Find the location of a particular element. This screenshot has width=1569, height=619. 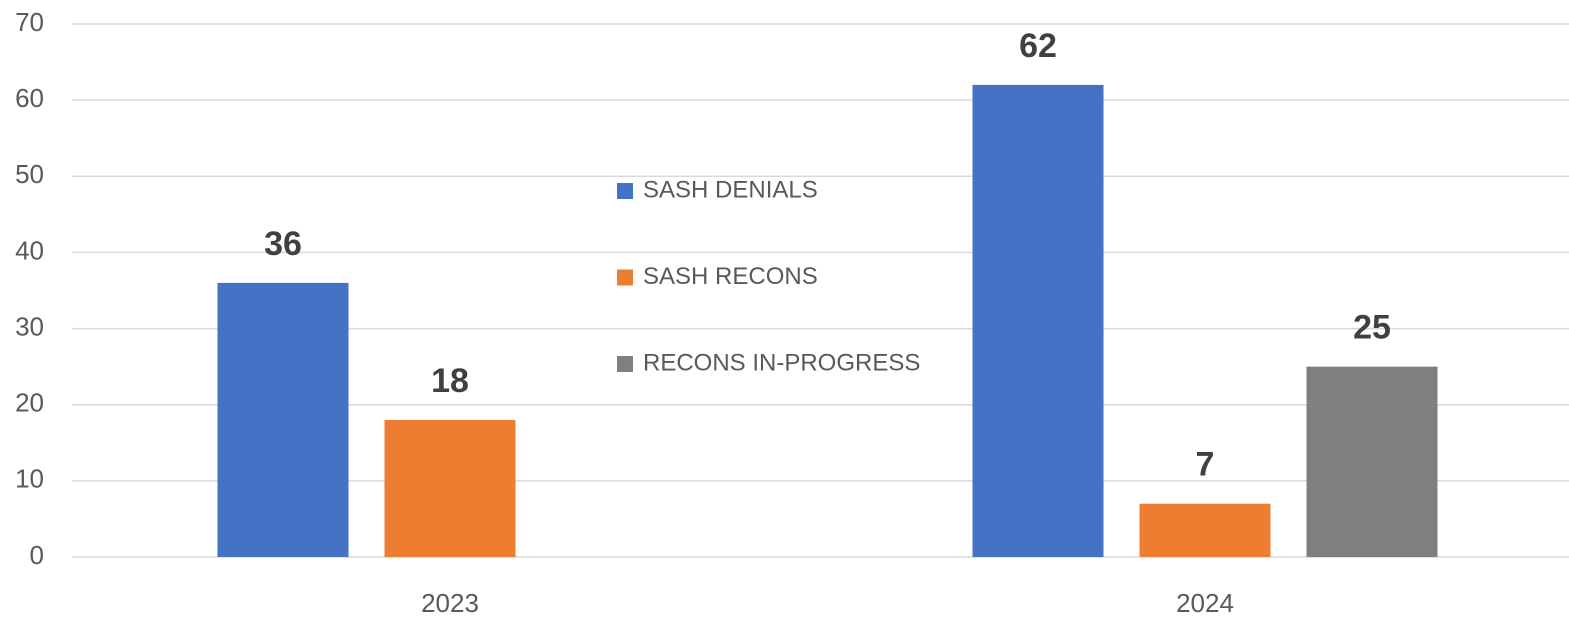

legend-label: SASH RECONS is located at coordinates (730, 276).